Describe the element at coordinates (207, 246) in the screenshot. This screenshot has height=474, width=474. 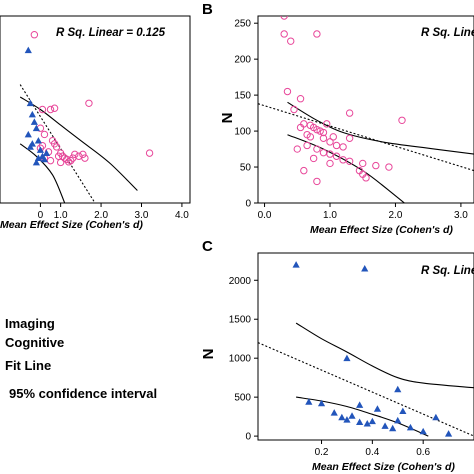
I see `panel-c-label: C` at that location.